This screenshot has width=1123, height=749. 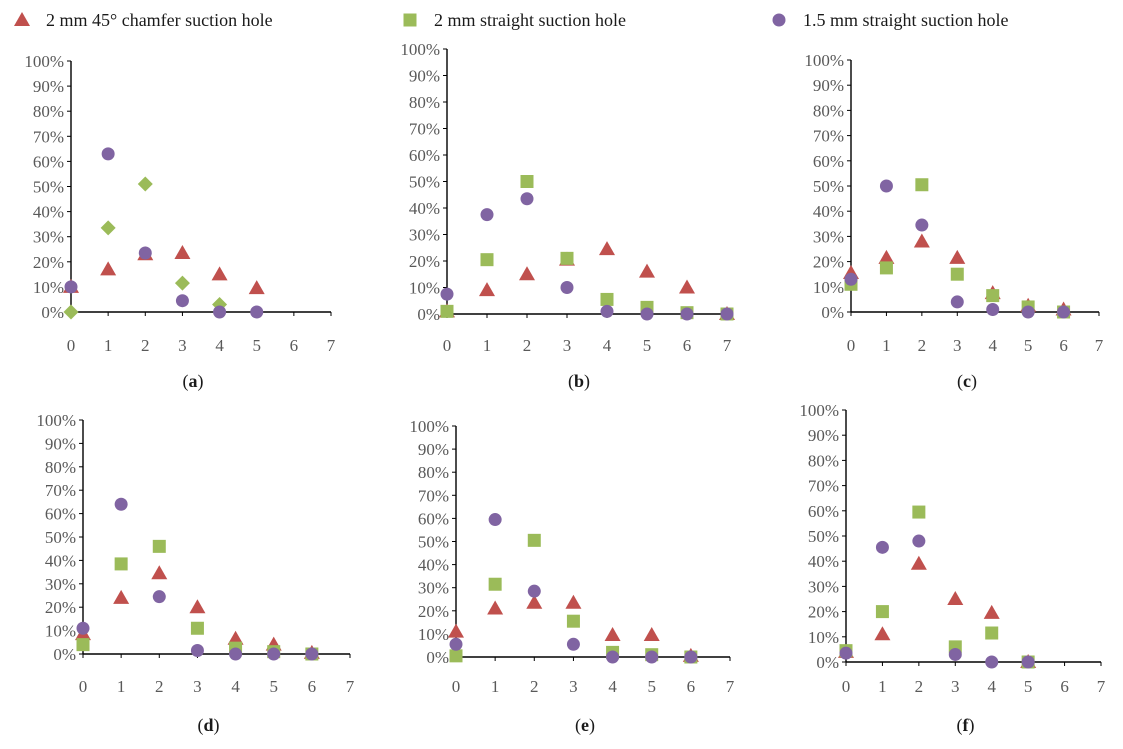 I want to click on legend-marker-square, so click(x=410, y=20).